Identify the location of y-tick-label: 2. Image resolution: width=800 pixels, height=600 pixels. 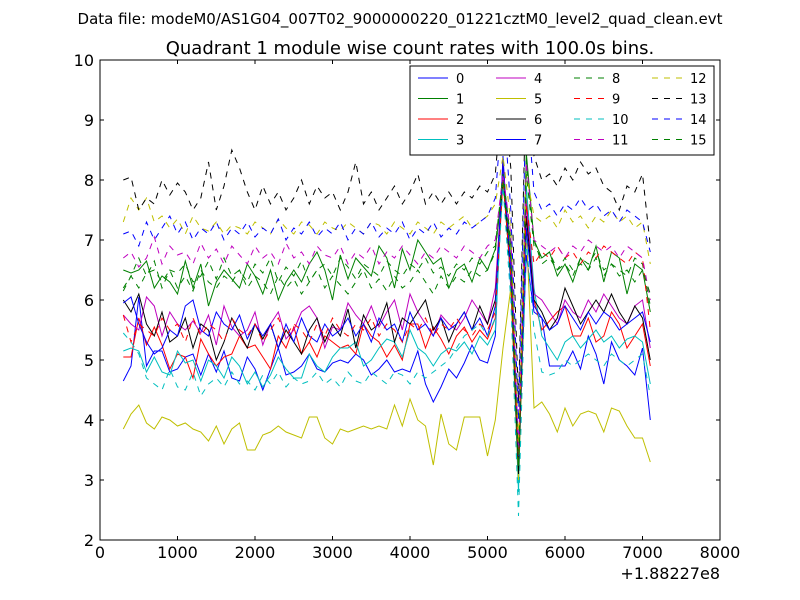
(89, 540).